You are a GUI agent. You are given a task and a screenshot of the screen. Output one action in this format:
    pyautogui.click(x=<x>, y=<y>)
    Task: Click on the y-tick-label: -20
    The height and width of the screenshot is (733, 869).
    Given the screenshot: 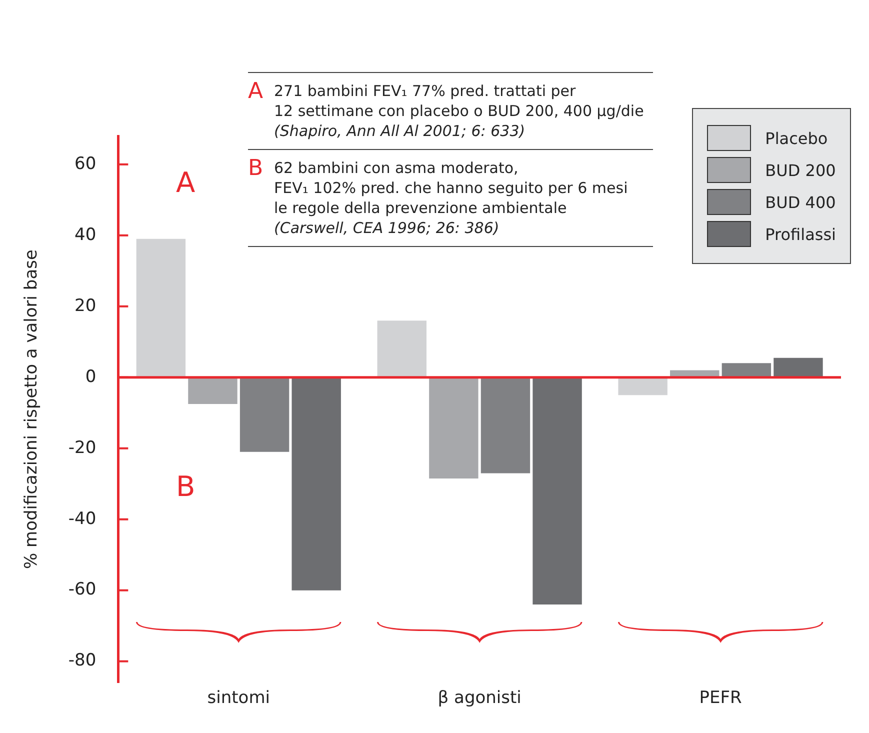 What is the action you would take?
    pyautogui.click(x=82, y=448)
    